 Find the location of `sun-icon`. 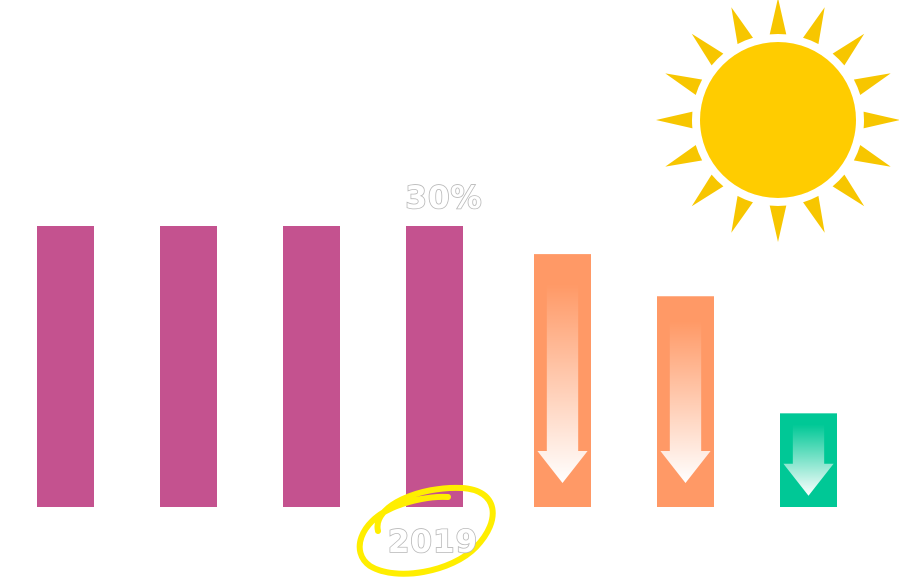

sun-icon is located at coordinates (777, 121).